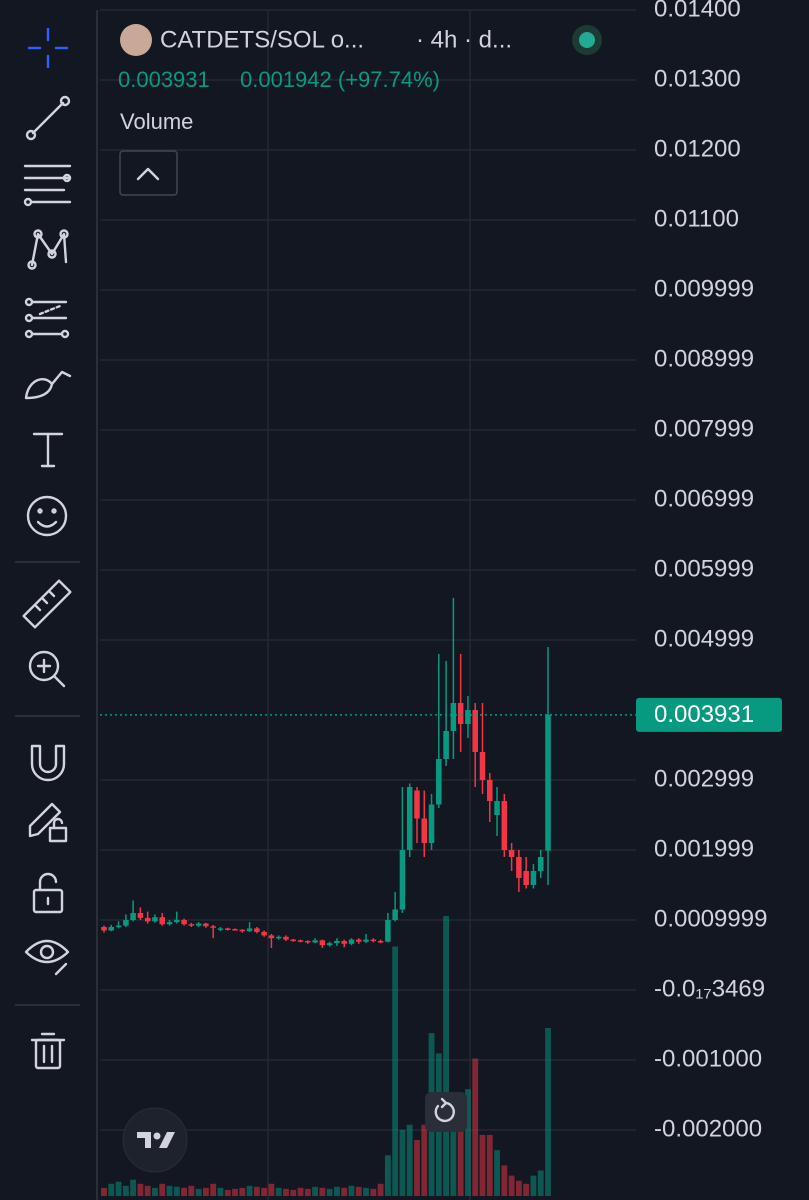  What do you see at coordinates (48, 48) in the screenshot?
I see `crosshair-tool` at bounding box center [48, 48].